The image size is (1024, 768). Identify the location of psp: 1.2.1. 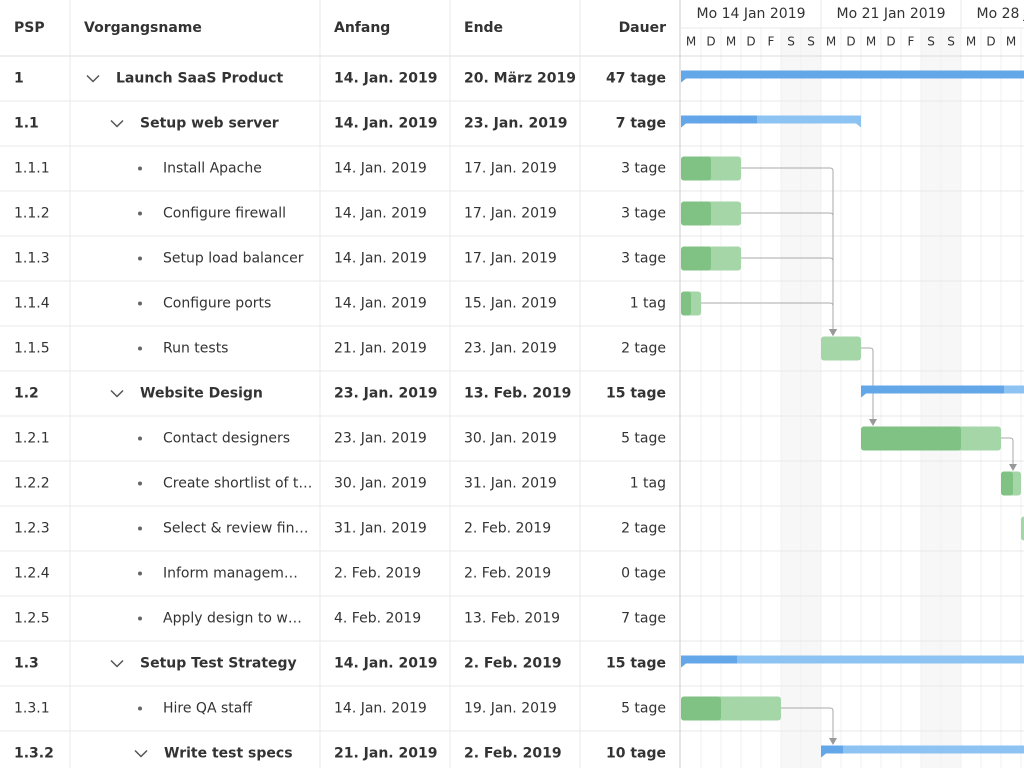
(32, 439).